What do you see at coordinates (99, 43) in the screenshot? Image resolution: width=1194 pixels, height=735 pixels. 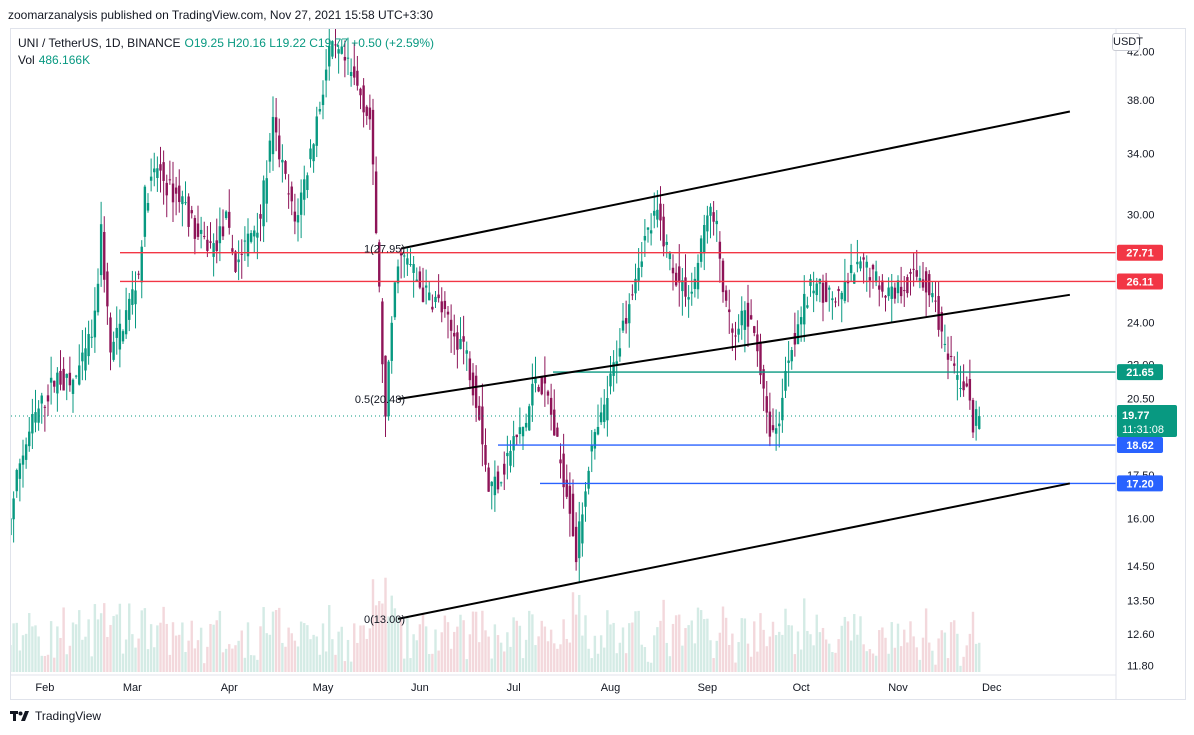 I see `symbol-label: UNI / TetherUS, 1D, BINANCE` at bounding box center [99, 43].